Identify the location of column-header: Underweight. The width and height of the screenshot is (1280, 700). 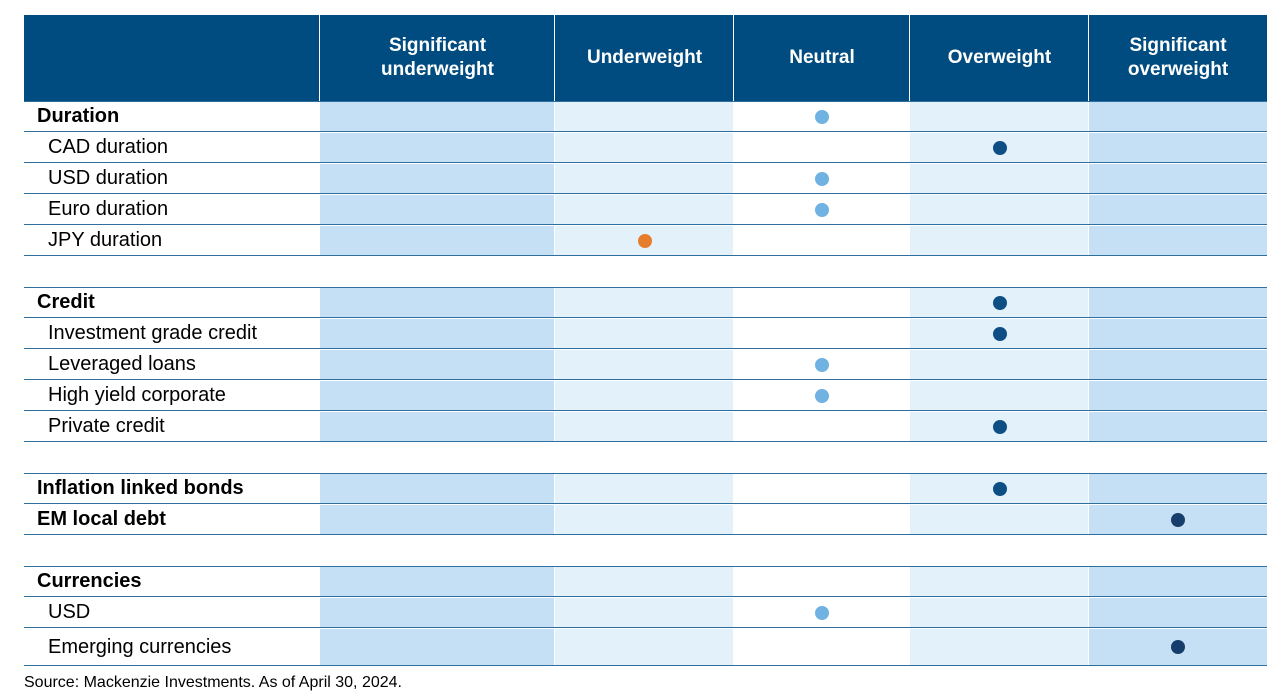
(644, 58).